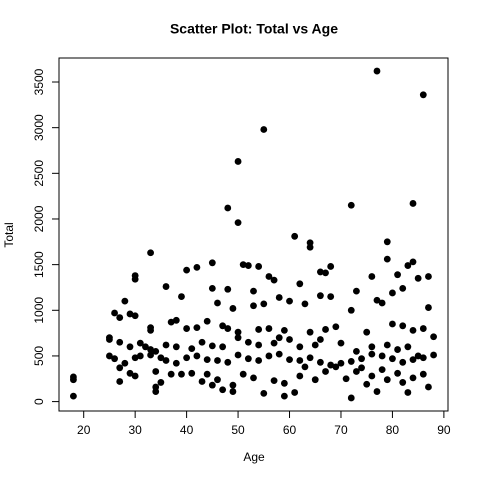 This screenshot has width=480, height=480. I want to click on y-tick-label: 2000, so click(39, 218).